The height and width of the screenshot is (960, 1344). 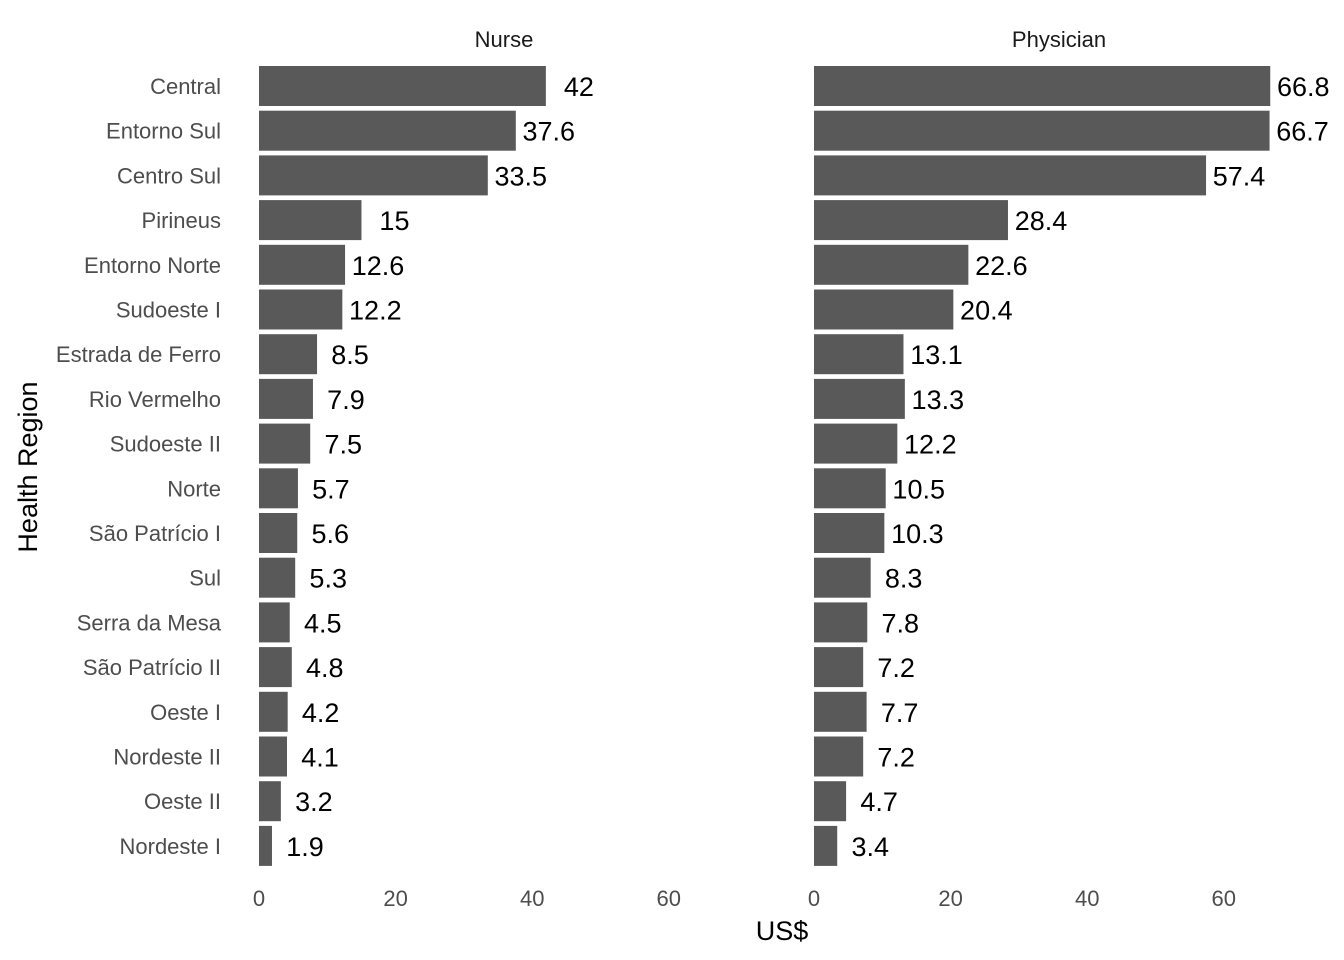 What do you see at coordinates (896, 668) in the screenshot?
I see `data-label-physician-sao-patricio-ii: 7.2` at bounding box center [896, 668].